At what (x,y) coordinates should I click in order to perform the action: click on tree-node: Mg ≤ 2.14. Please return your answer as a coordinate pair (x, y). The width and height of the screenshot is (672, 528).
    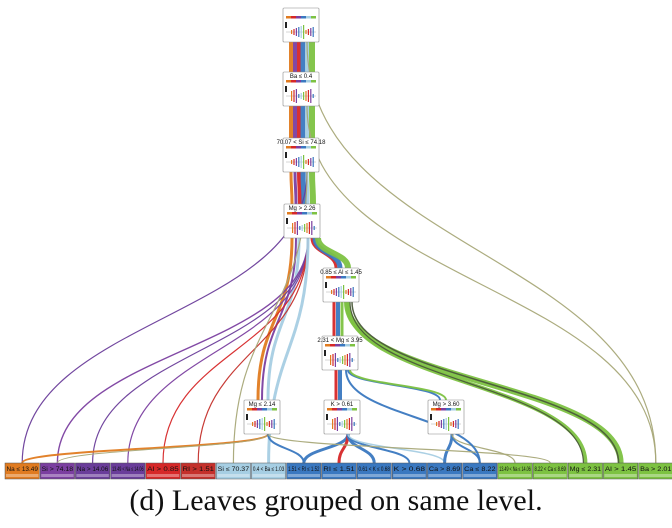
    Looking at the image, I should click on (262, 417).